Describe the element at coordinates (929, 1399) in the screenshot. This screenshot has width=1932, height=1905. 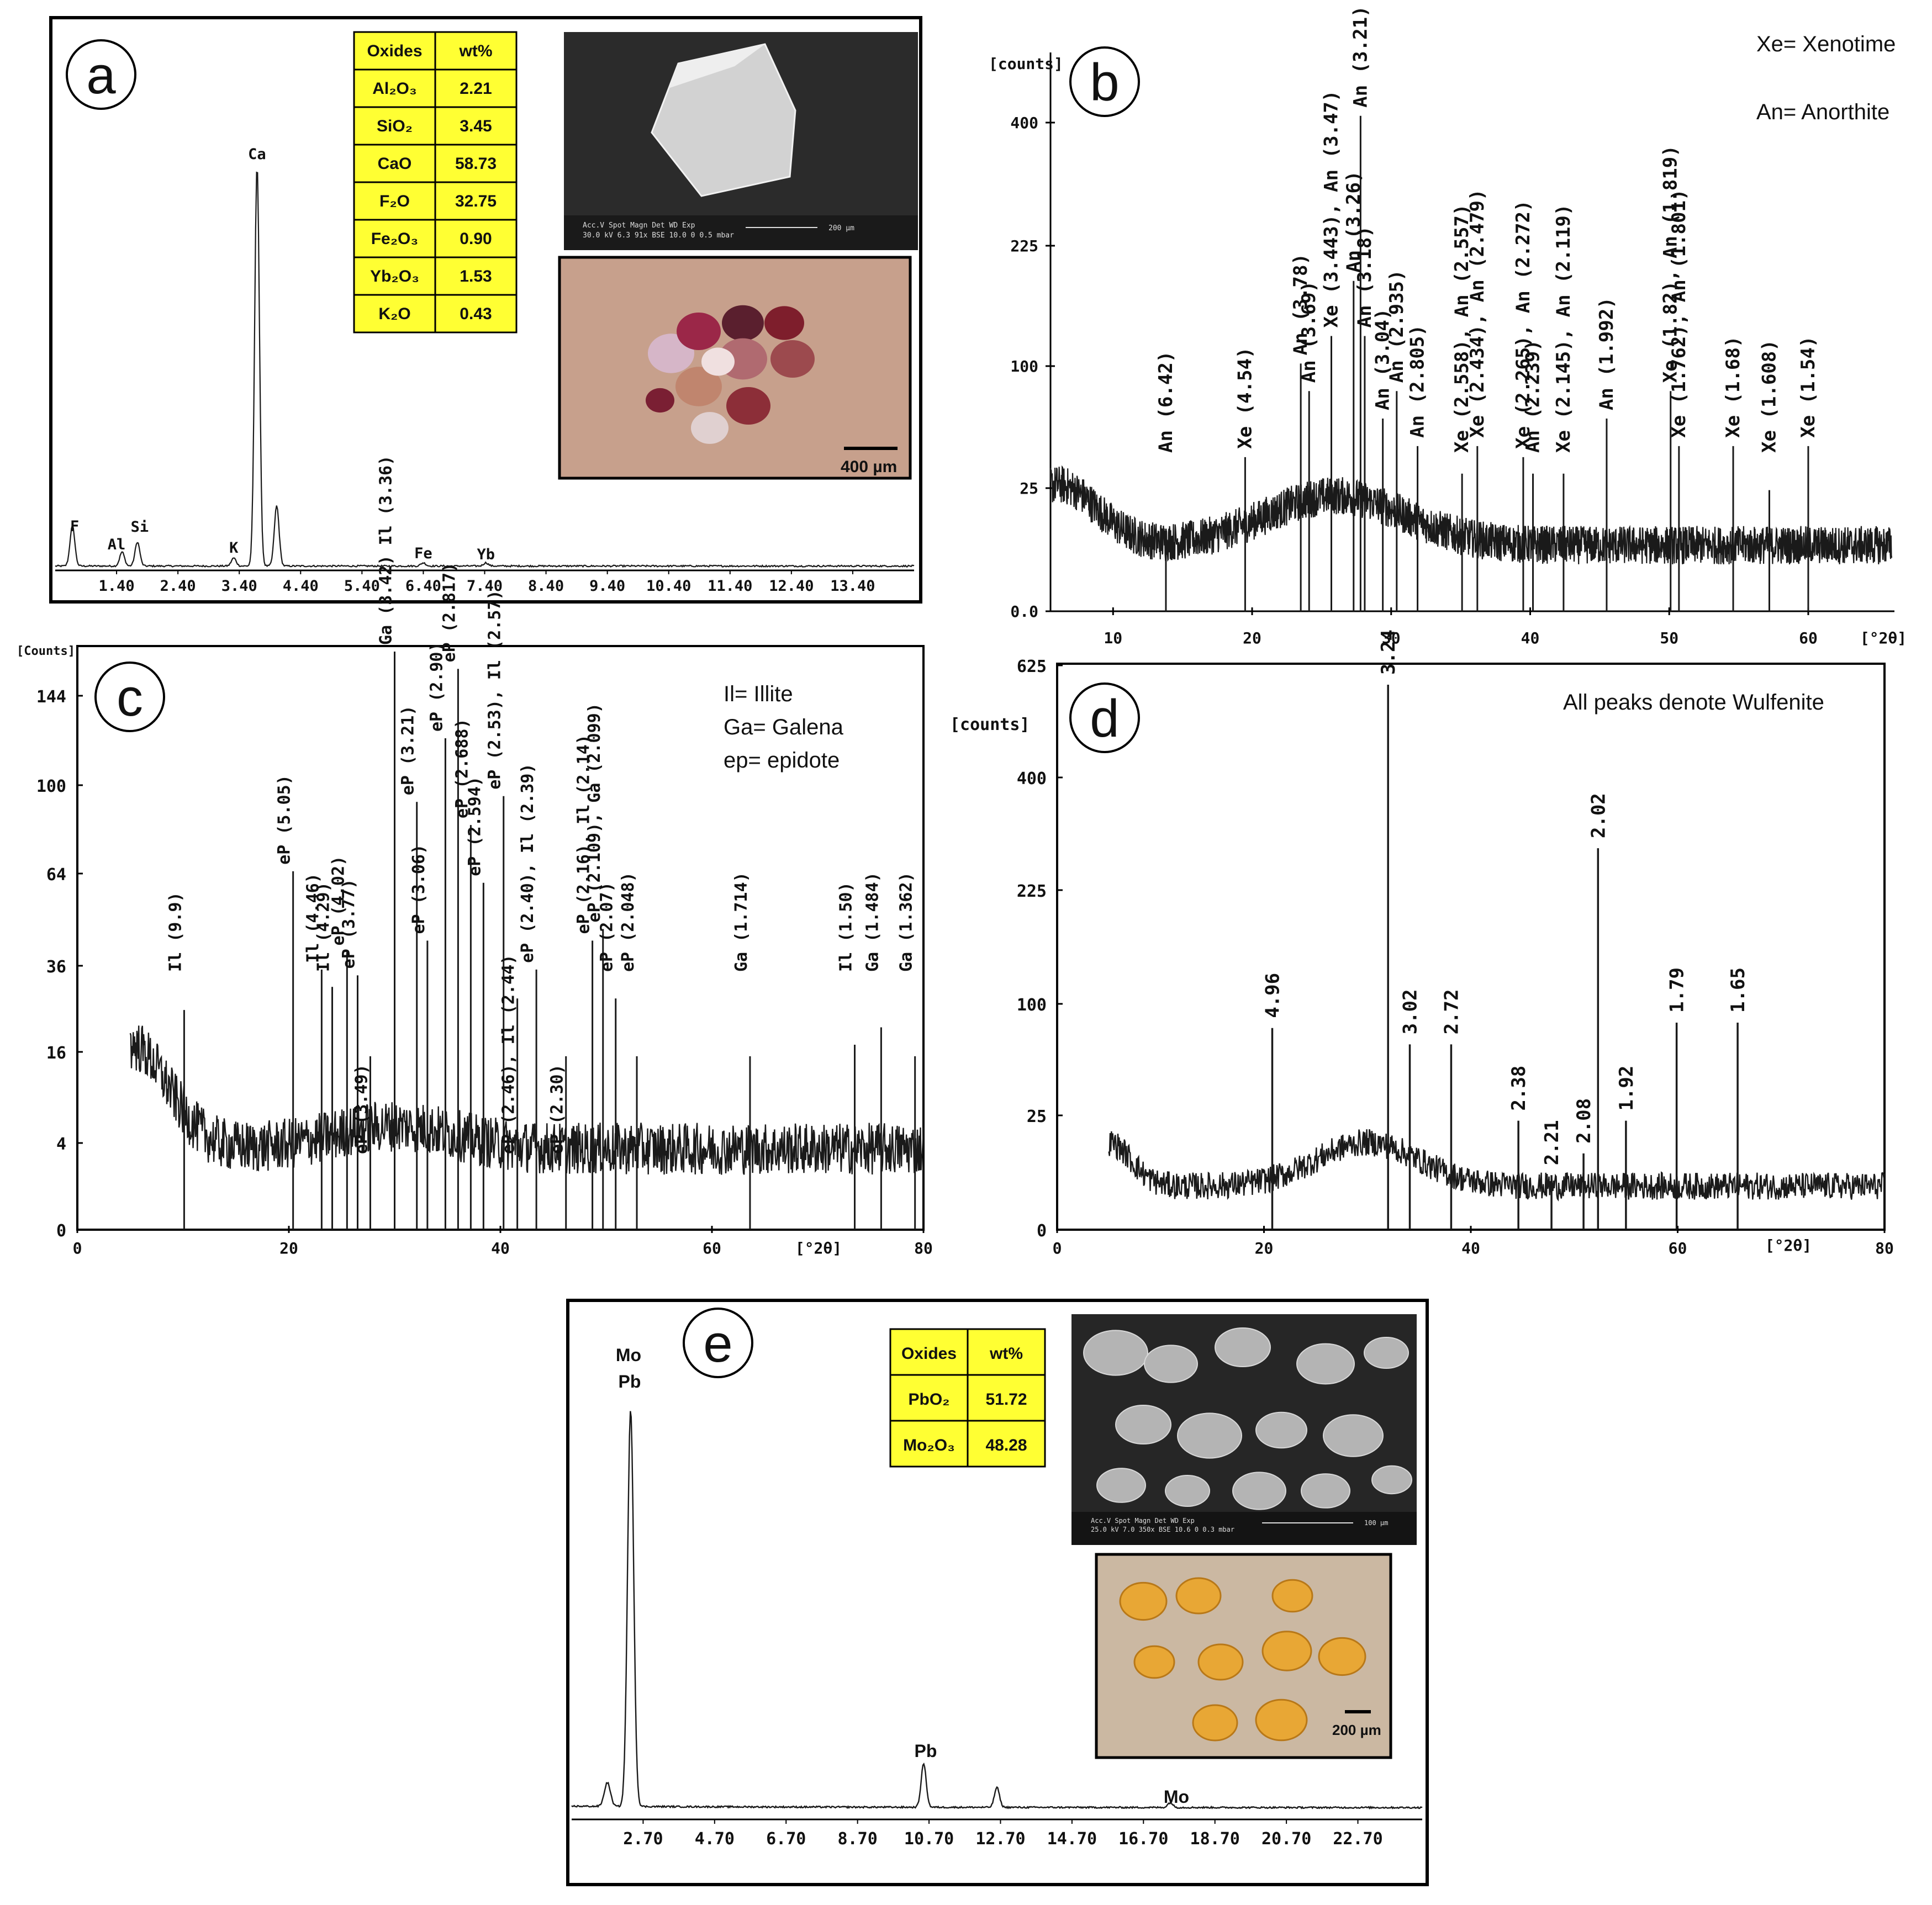
I see `oxide-name: PbO₂` at that location.